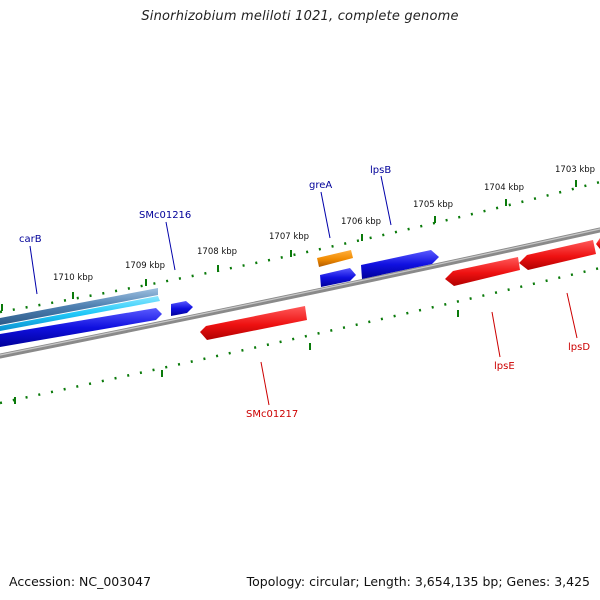 This screenshot has width=600, height=600. Describe the element at coordinates (289, 237) in the screenshot. I see `scale-label: 1707 kbp` at that location.